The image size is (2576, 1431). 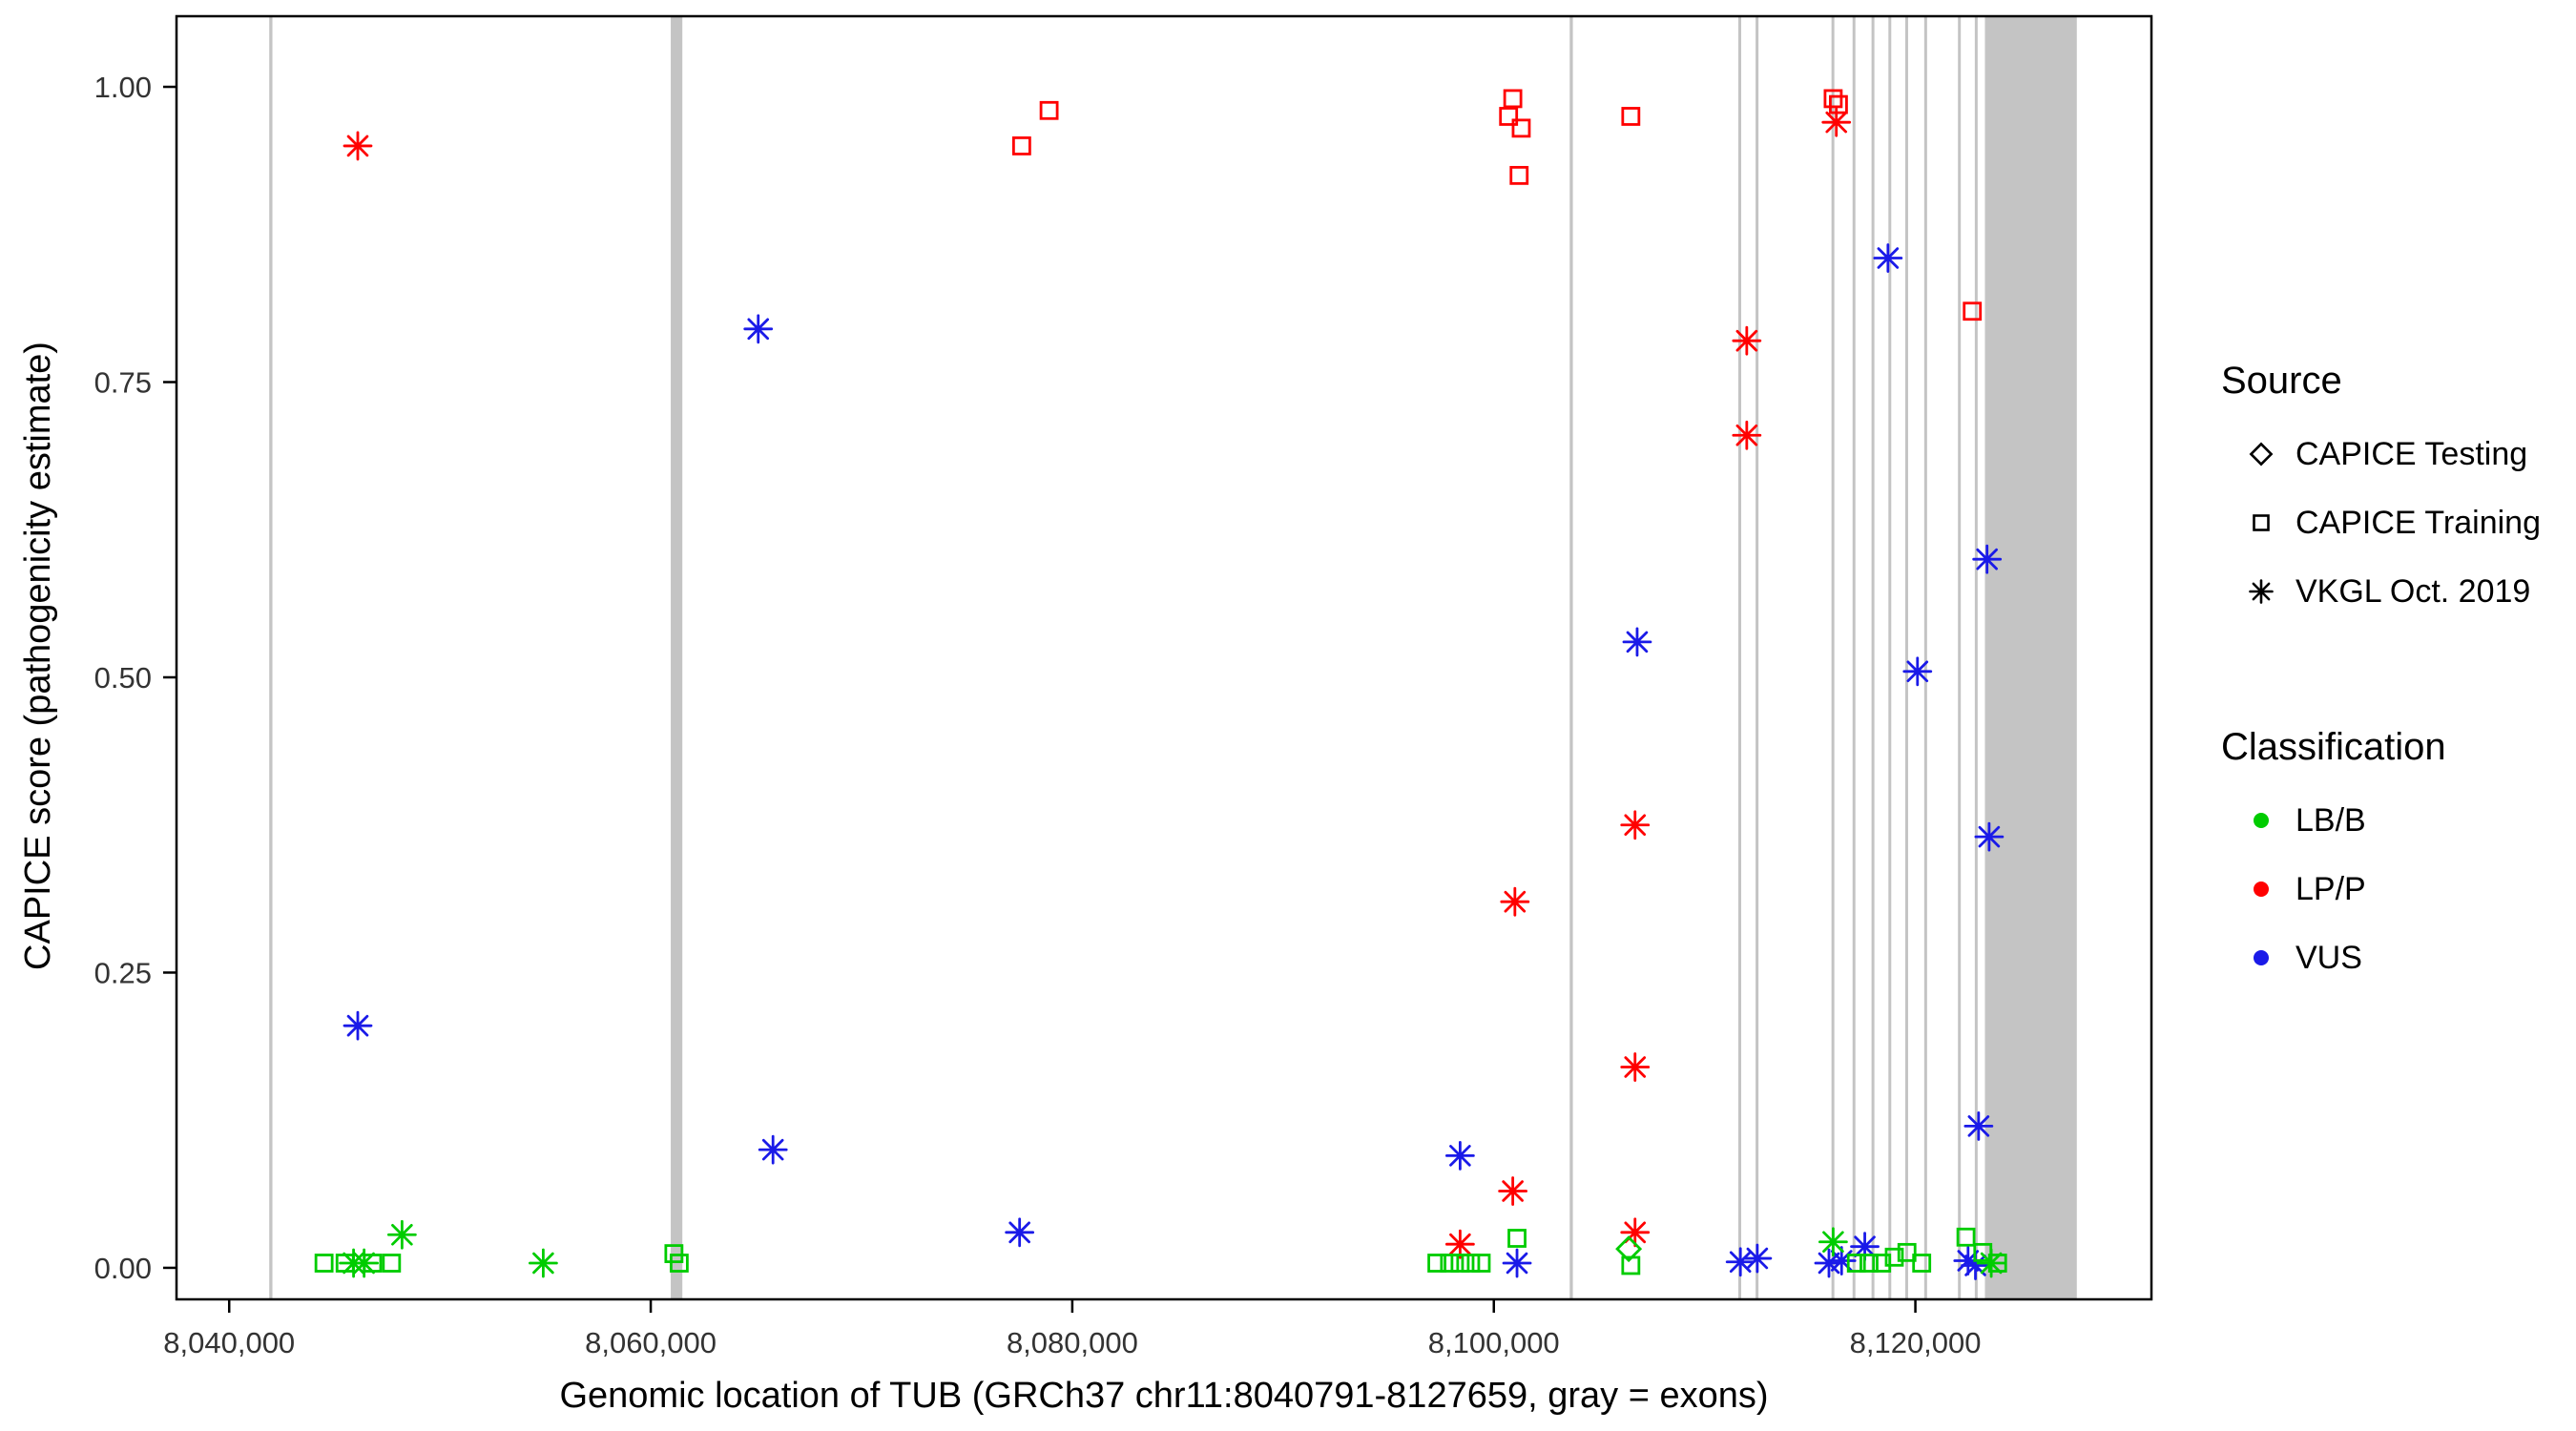 I want to click on legend-classification-items: LB/B LP/P VUS, so click(x=2381, y=889).